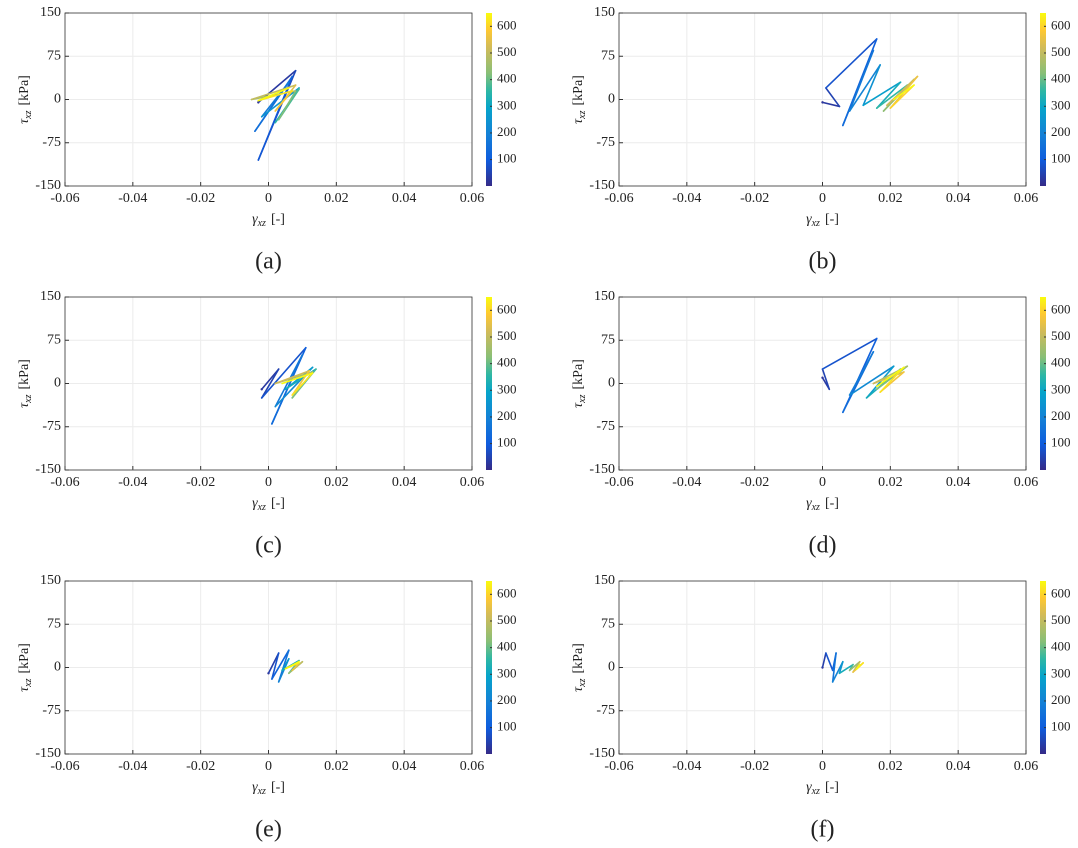 The width and height of the screenshot is (1078, 848). What do you see at coordinates (823, 830) in the screenshot?
I see `caption: (f)` at bounding box center [823, 830].